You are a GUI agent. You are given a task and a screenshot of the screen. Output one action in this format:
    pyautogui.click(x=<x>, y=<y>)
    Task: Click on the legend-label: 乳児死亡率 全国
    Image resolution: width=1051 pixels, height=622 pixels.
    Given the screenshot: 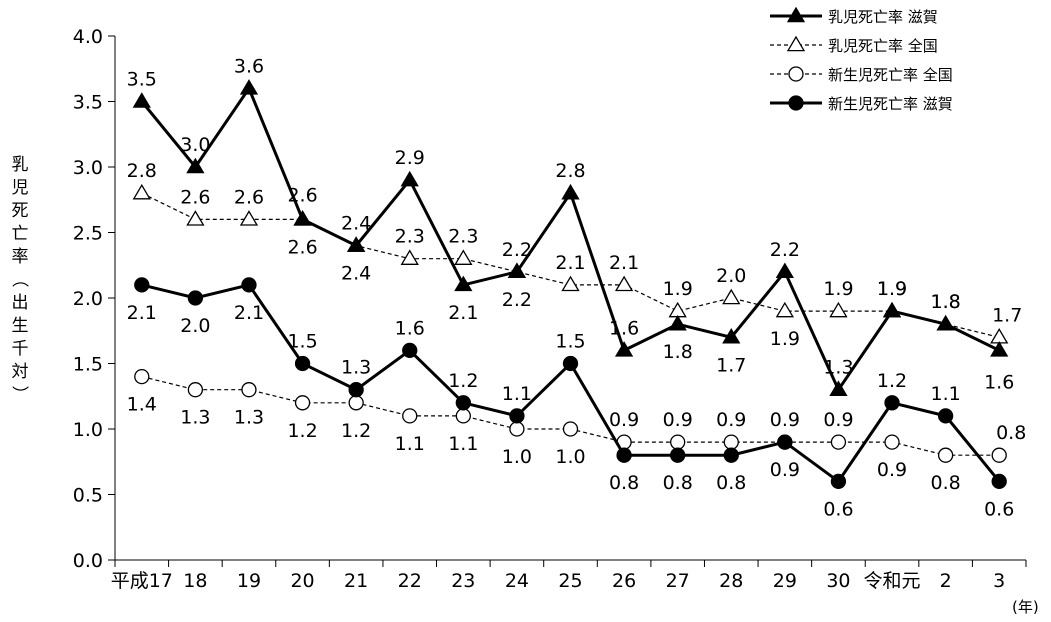 What is the action you would take?
    pyautogui.click(x=883, y=46)
    